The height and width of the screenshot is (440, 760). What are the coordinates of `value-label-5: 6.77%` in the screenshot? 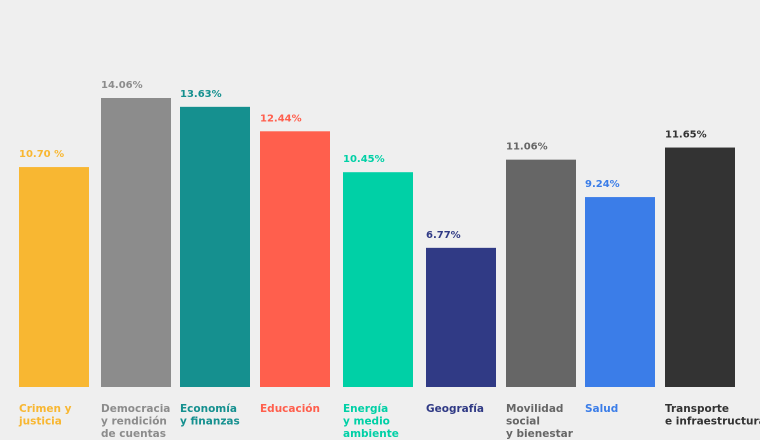 It's located at (443, 235).